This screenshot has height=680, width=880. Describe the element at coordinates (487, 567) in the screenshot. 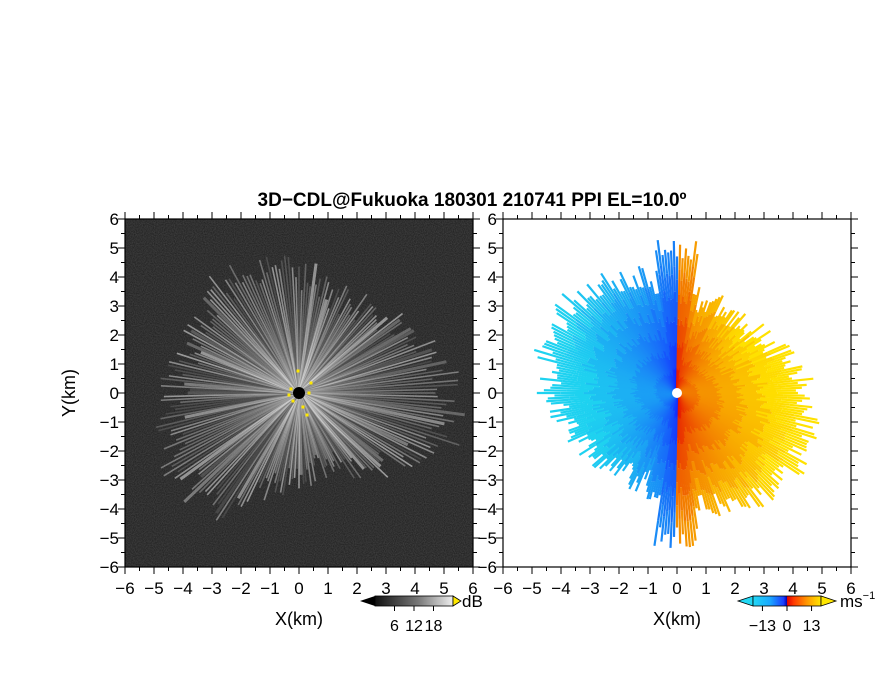

I see `y-tick-label: −6` at that location.